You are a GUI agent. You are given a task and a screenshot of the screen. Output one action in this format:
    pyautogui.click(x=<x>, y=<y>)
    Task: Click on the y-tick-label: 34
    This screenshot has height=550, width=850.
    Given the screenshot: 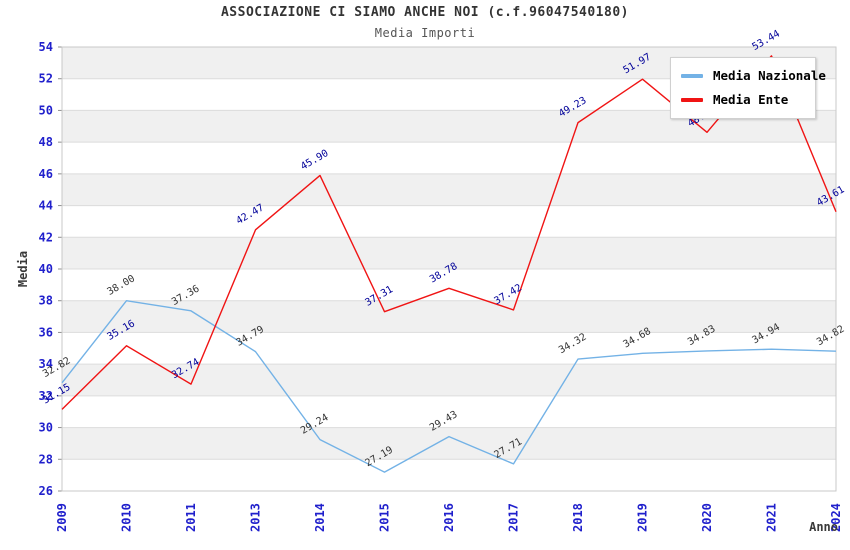 What is the action you would take?
    pyautogui.click(x=46, y=364)
    